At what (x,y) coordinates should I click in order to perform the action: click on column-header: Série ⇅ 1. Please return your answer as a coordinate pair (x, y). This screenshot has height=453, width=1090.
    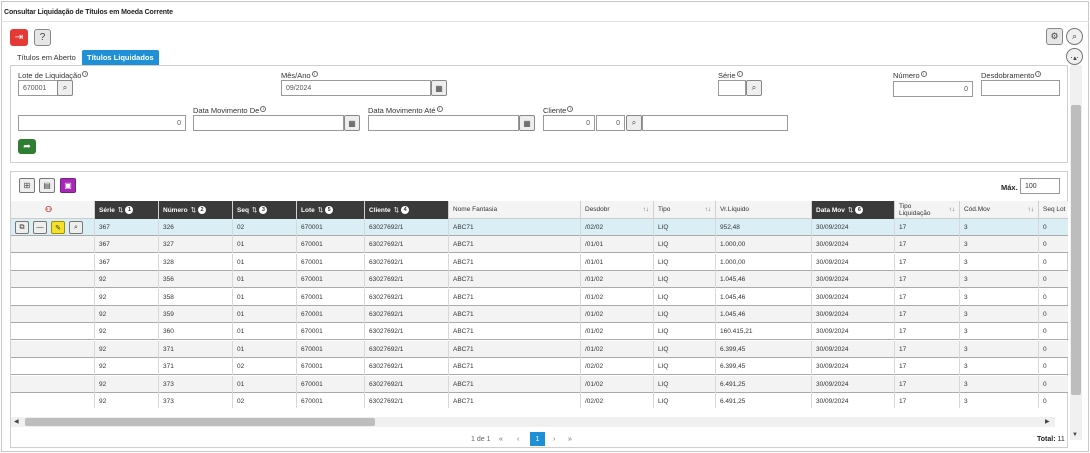
    Looking at the image, I should click on (127, 210).